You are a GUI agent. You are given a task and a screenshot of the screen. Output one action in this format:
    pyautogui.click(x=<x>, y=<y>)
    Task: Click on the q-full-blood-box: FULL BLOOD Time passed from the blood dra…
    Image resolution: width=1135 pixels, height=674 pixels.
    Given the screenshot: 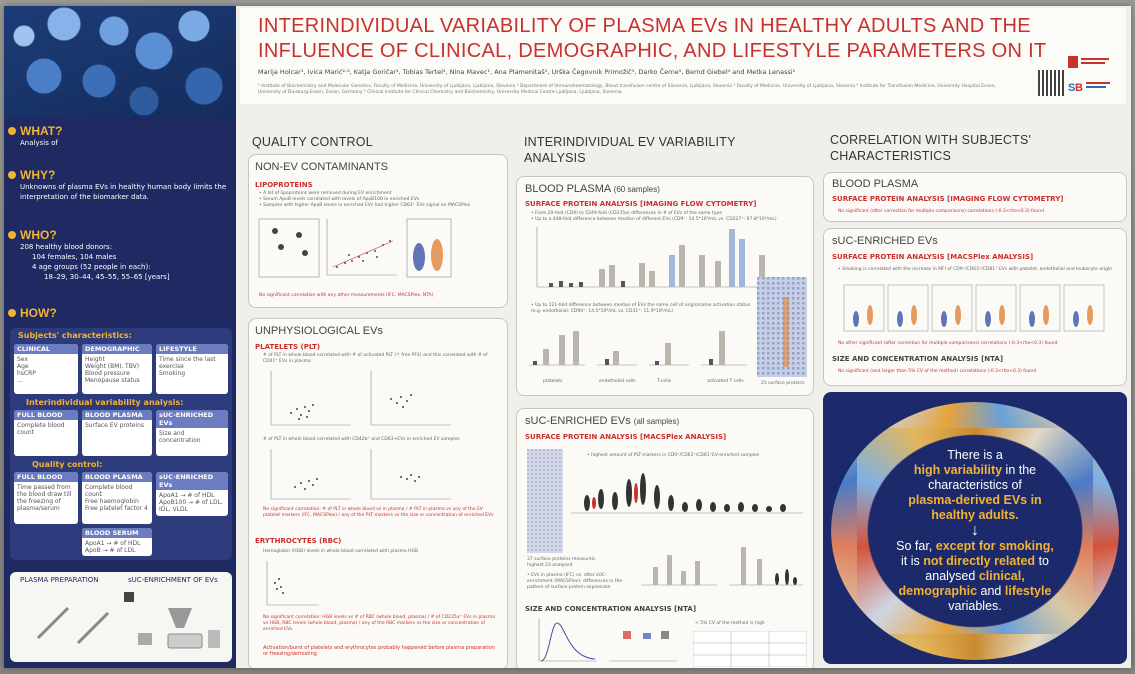 What is the action you would take?
    pyautogui.click(x=46, y=498)
    